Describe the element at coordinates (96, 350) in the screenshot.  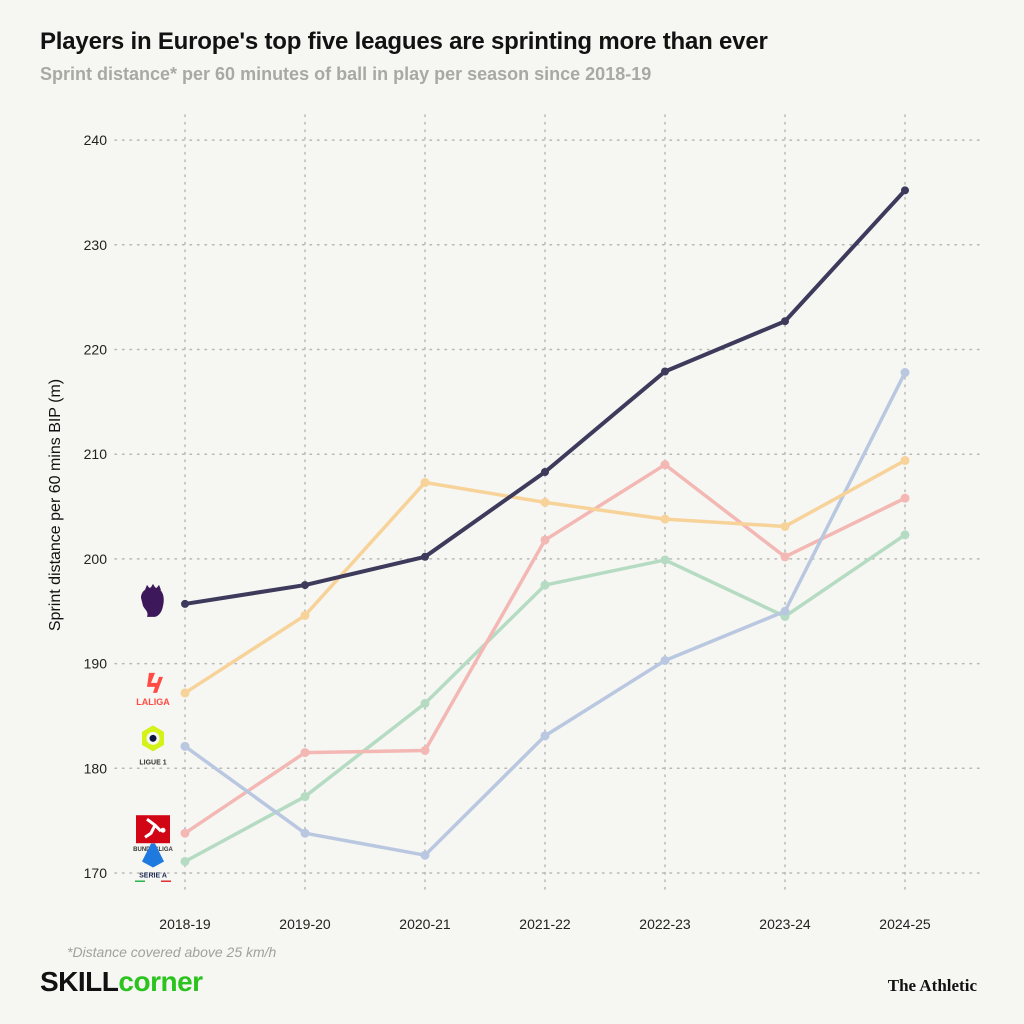
I see `y-tick-label: 220` at that location.